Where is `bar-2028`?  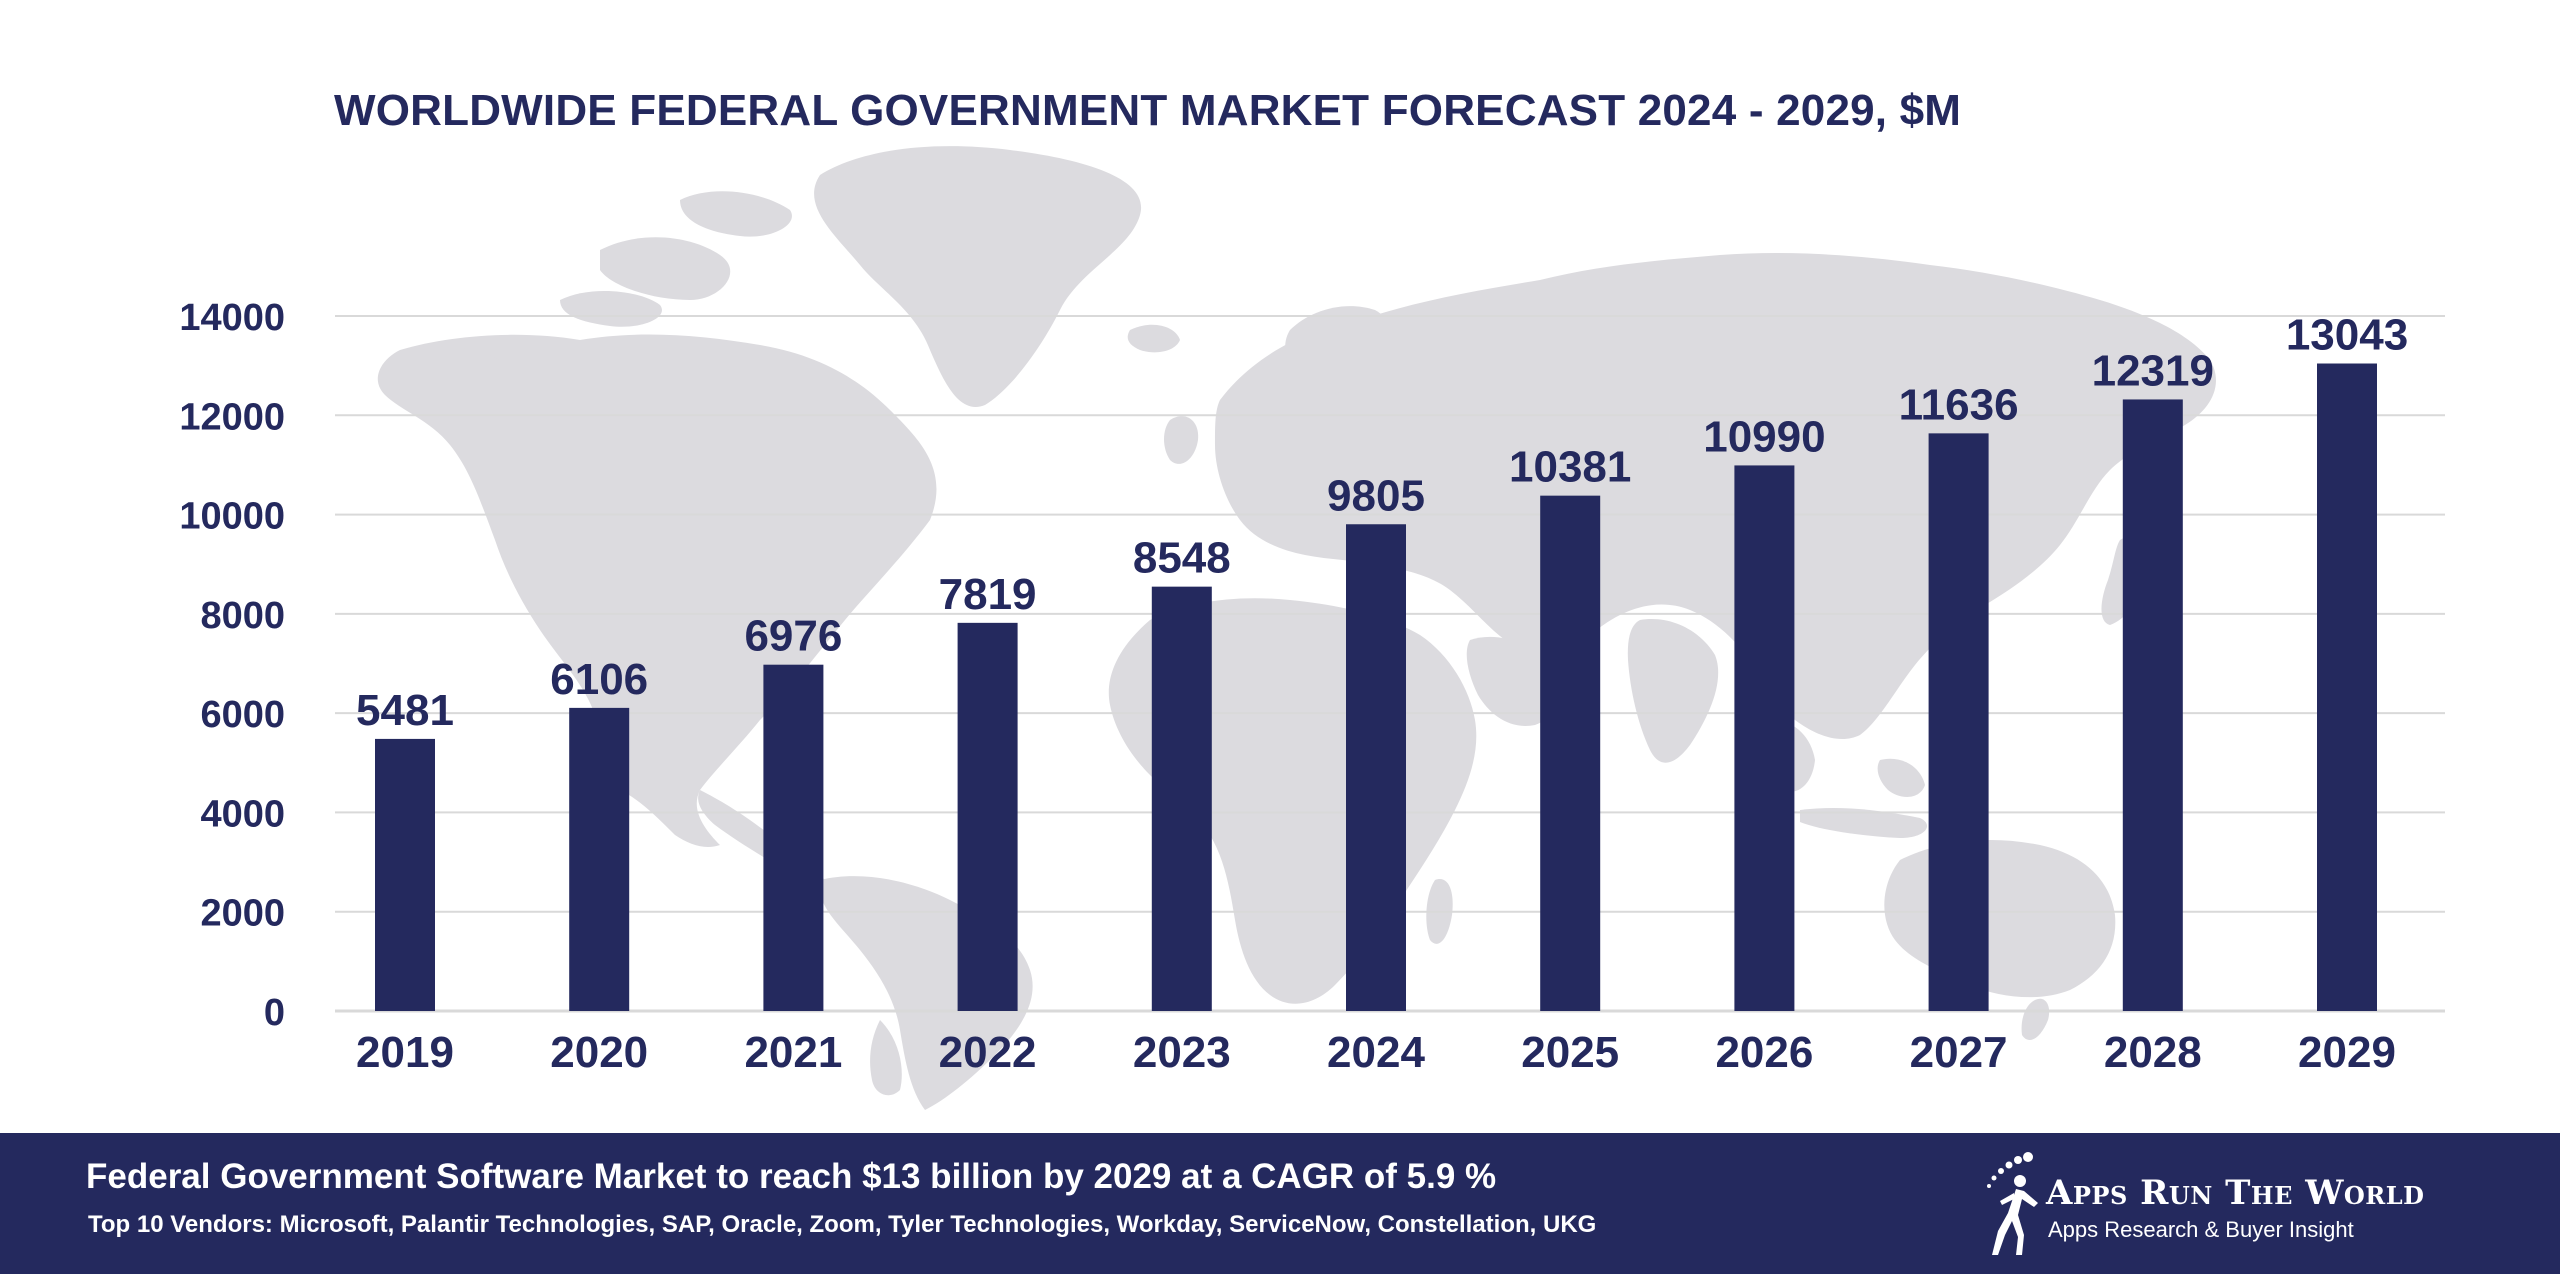
bar-2028 is located at coordinates (2152, 705).